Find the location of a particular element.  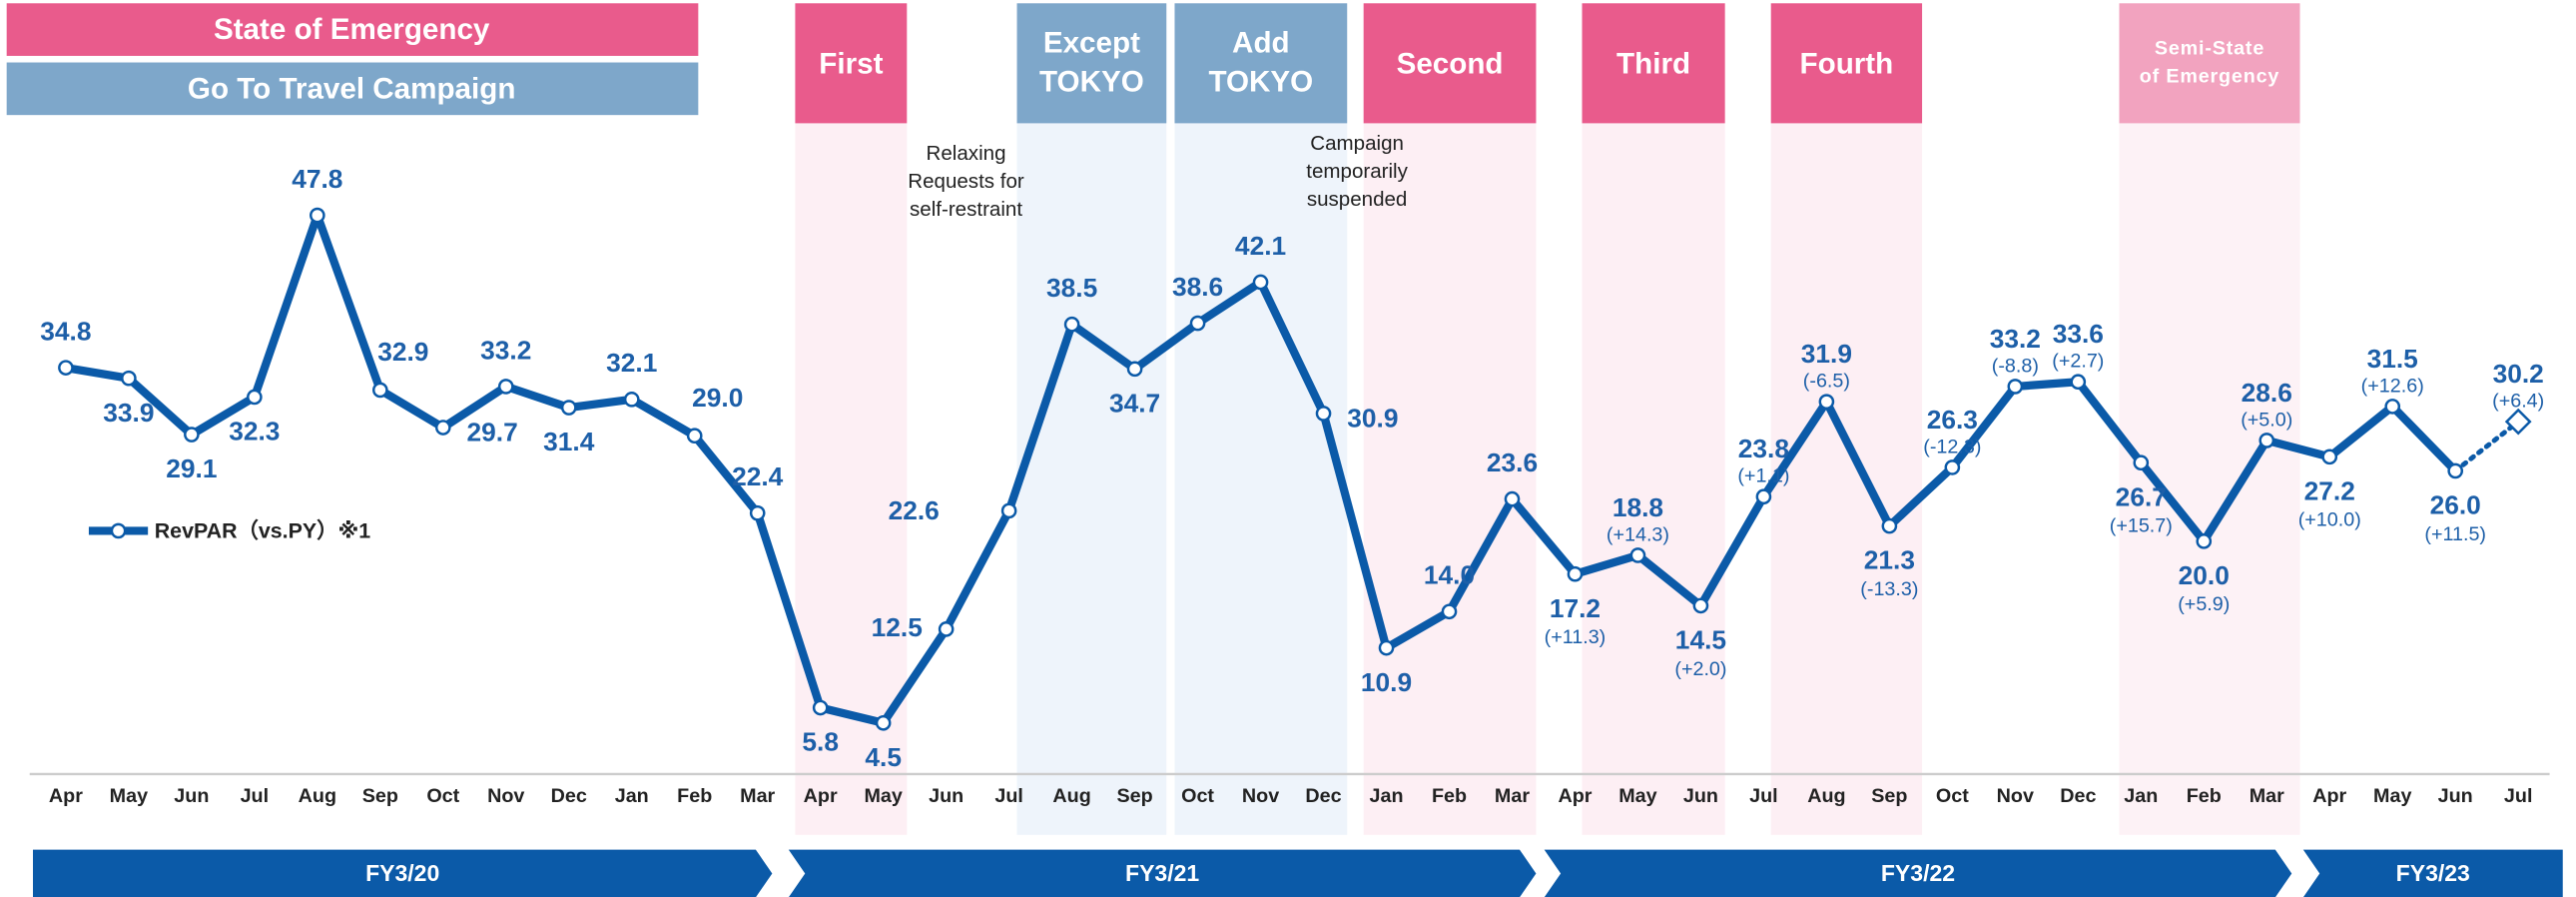

annotation: suspended is located at coordinates (1357, 199).